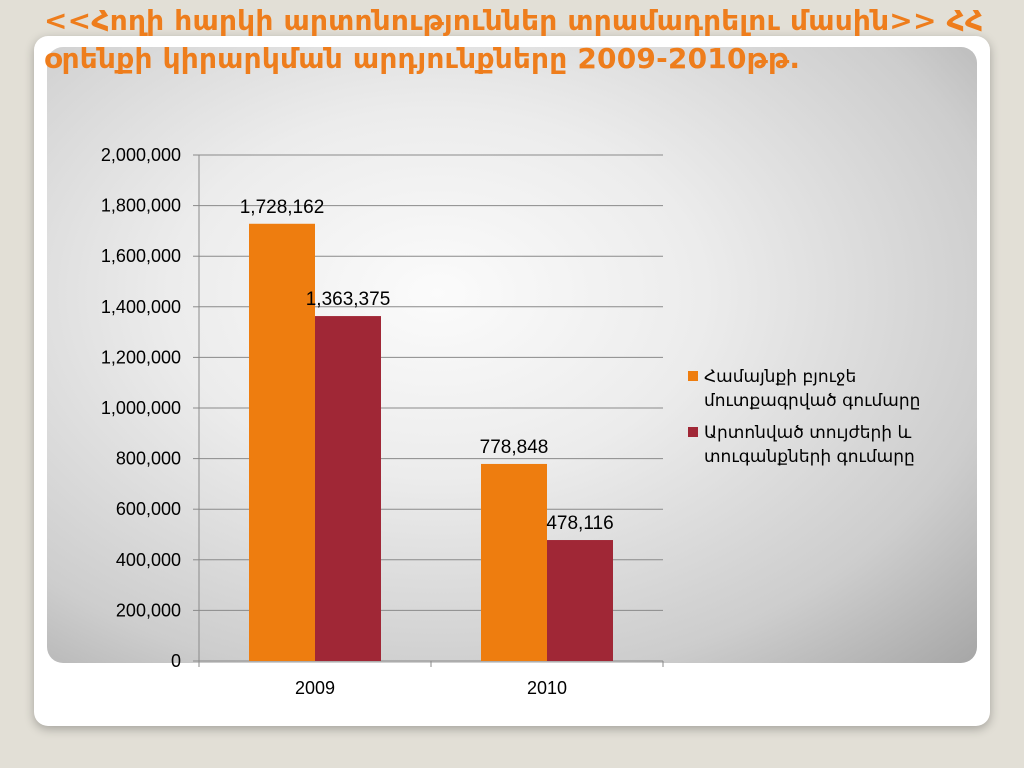 This screenshot has width=1024, height=768. What do you see at coordinates (812, 389) in the screenshot?
I see `legend-entry: Համայնքի բյուջե մուտքագրված գումարը` at bounding box center [812, 389].